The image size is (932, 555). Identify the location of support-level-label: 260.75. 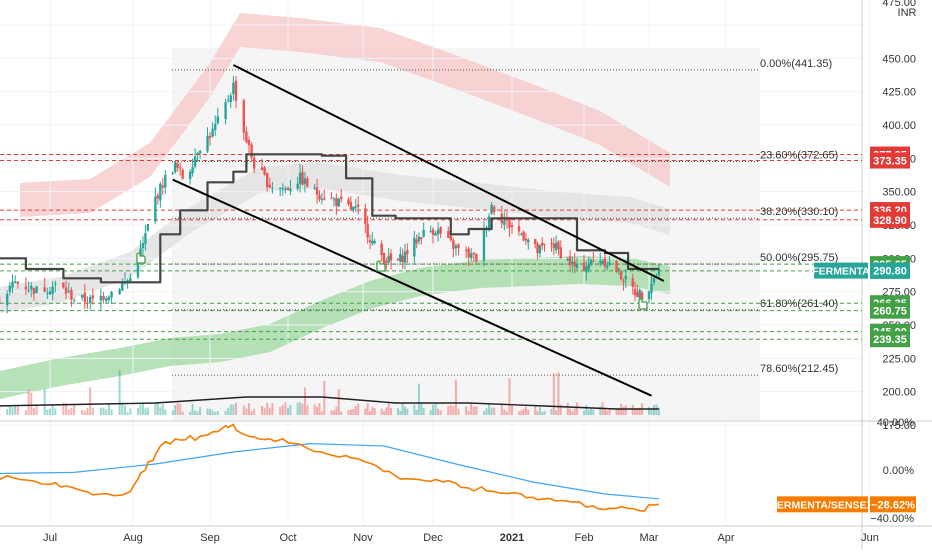
(890, 312).